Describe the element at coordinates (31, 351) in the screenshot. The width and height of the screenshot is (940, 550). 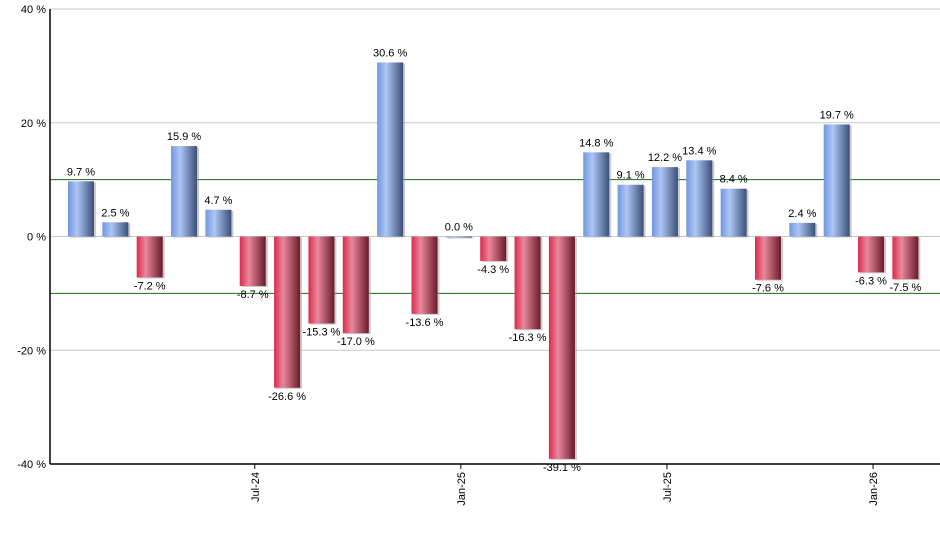
I see `y-tick-label: -20 %` at that location.